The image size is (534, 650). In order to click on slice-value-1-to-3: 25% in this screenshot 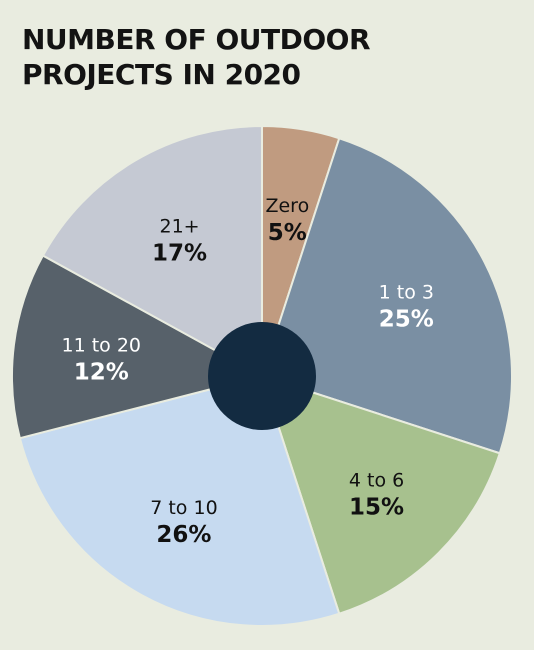, I will do `click(406, 319)`.